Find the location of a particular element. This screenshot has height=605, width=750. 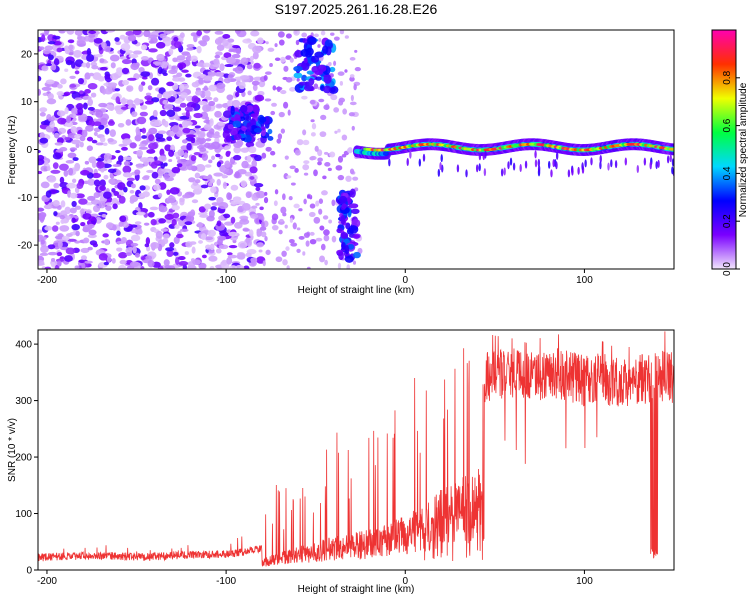

spectrogram-y-axis-label: Frequency (Hz) is located at coordinates (12, 150).